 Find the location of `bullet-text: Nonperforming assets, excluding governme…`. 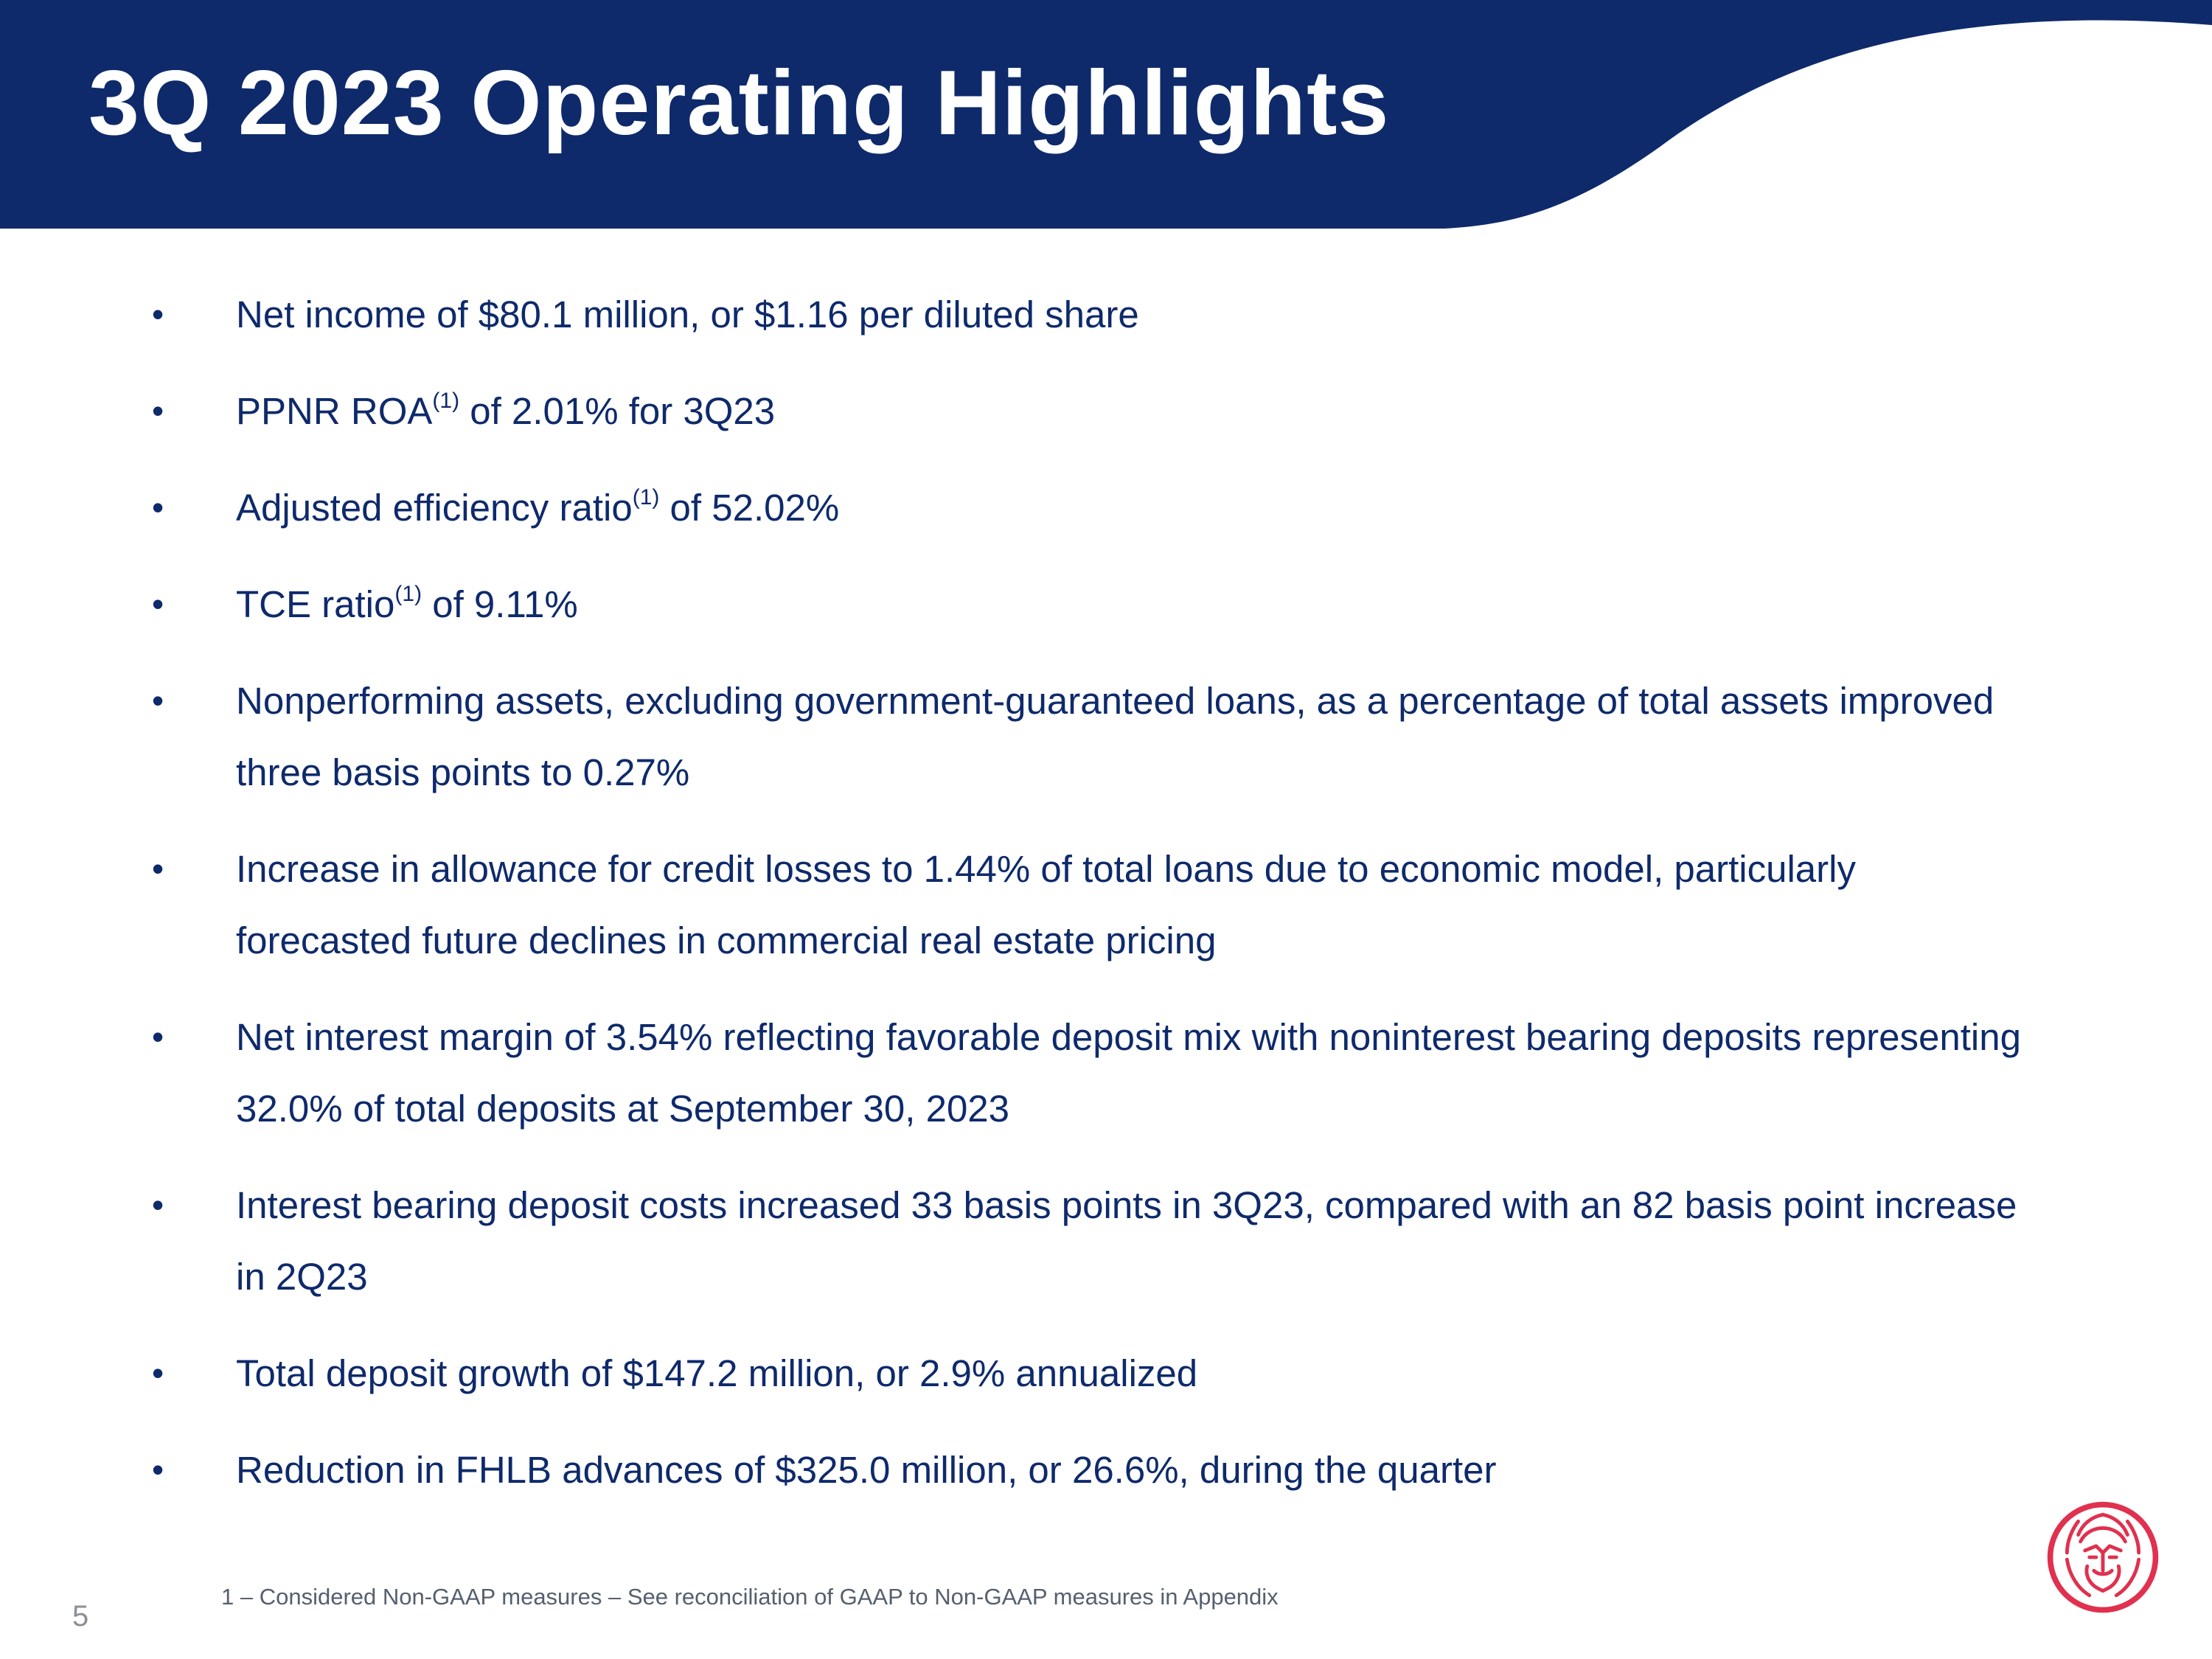

bullet-text: Nonperforming assets, excluding governme… is located at coordinates (1115, 736).